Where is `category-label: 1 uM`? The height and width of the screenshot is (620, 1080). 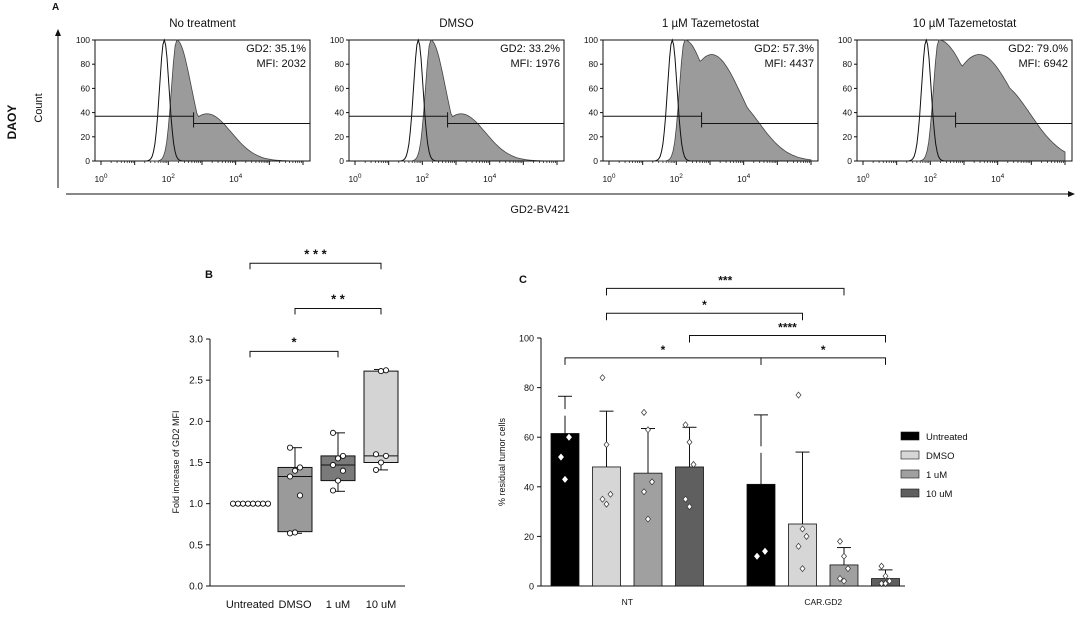 category-label: 1 uM is located at coordinates (338, 605).